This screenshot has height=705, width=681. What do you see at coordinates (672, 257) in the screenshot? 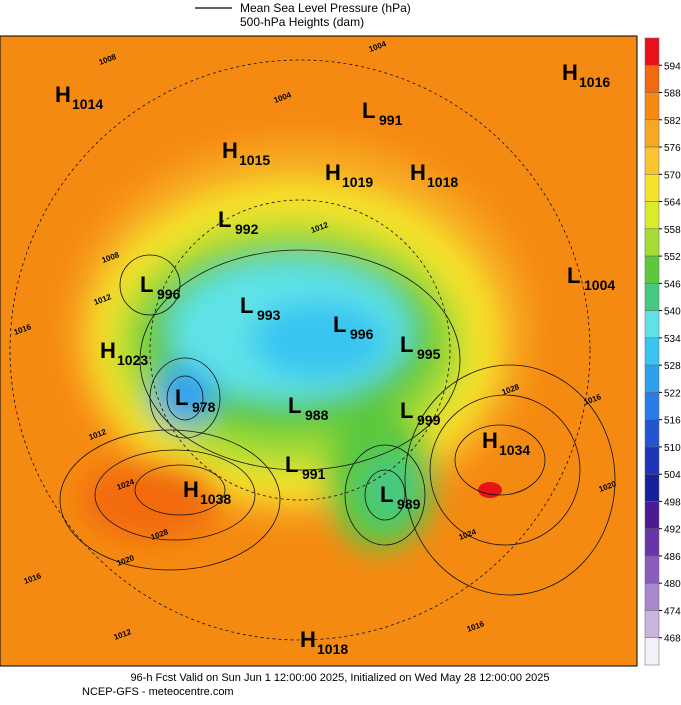
I see `colorbar-label: 552` at bounding box center [672, 257].